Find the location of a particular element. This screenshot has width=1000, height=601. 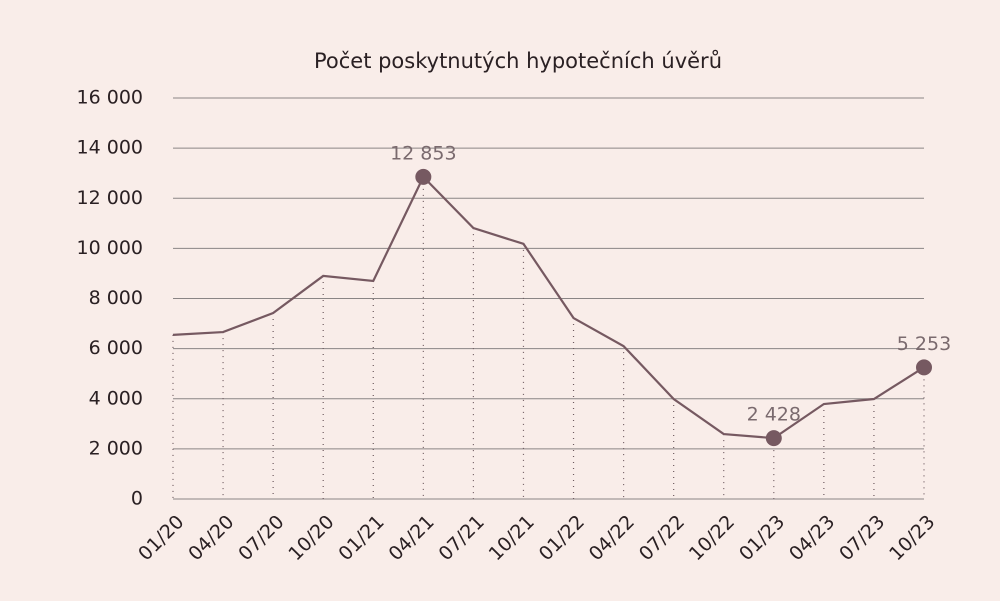

y-tick-label: 12 000 is located at coordinates (110, 198).